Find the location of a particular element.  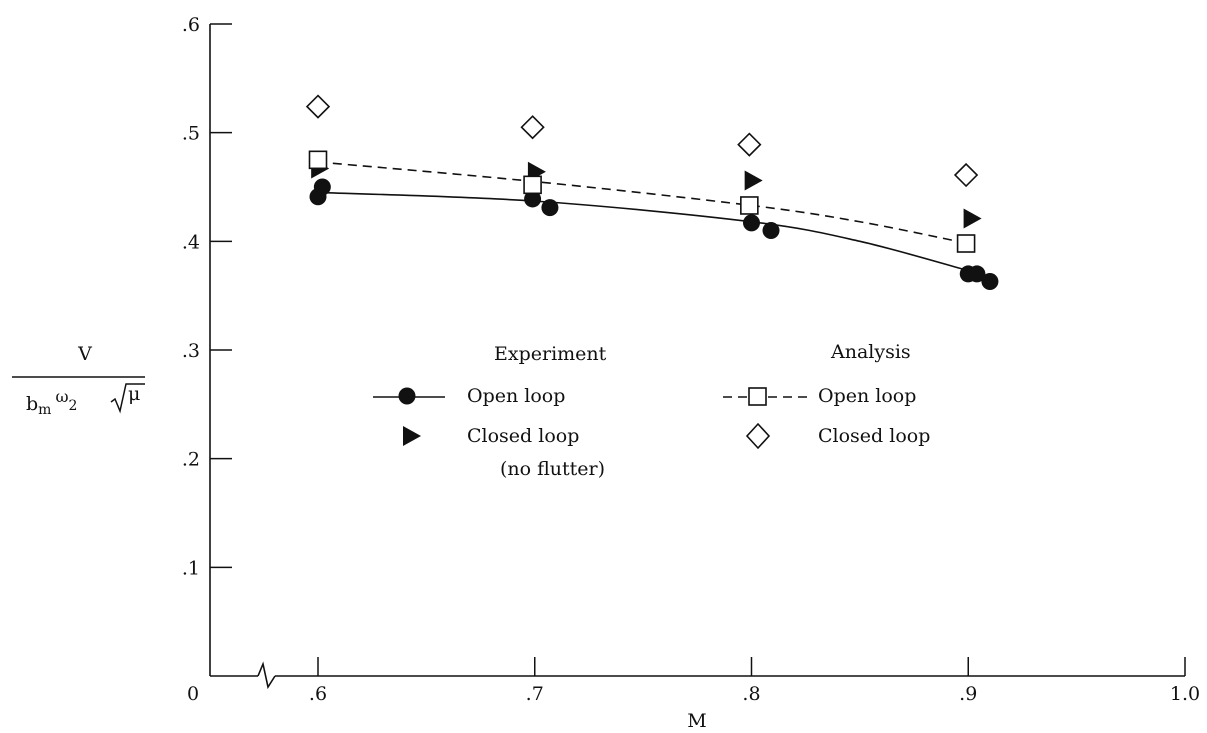

y-tick-label: .5 is located at coordinates (191, 134).